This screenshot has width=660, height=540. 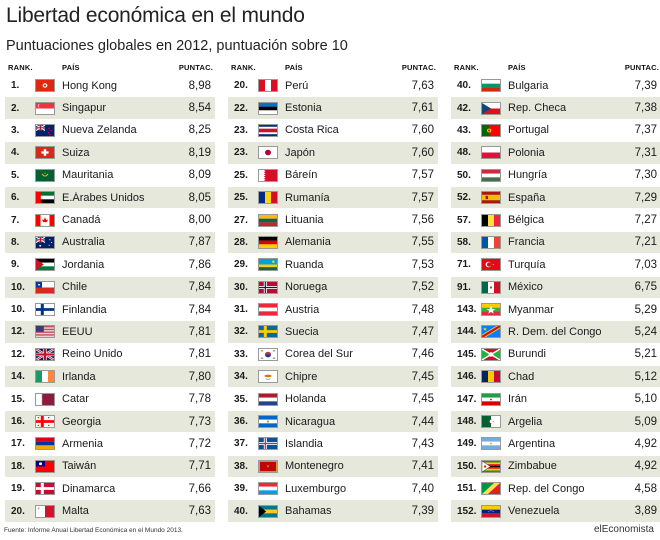 What do you see at coordinates (525, 287) in the screenshot?
I see `country-cell: México` at bounding box center [525, 287].